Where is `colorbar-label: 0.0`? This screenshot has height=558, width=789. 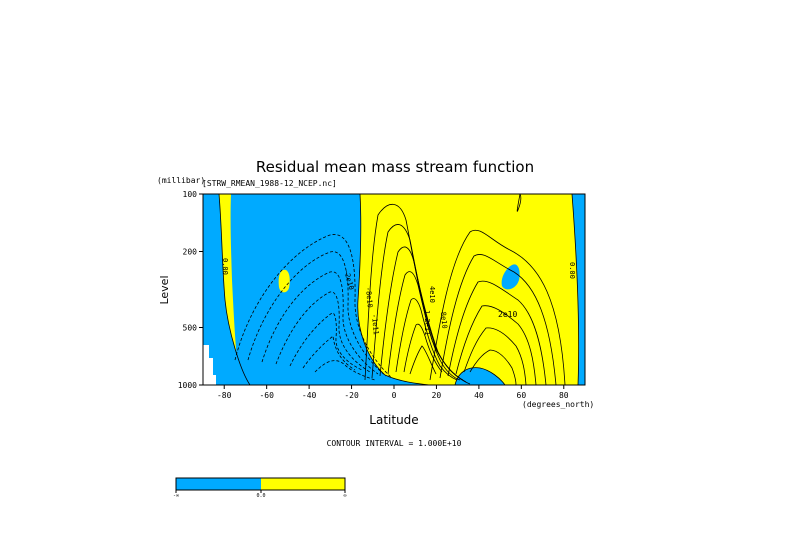
colorbar-label: 0.0 is located at coordinates (260, 496).